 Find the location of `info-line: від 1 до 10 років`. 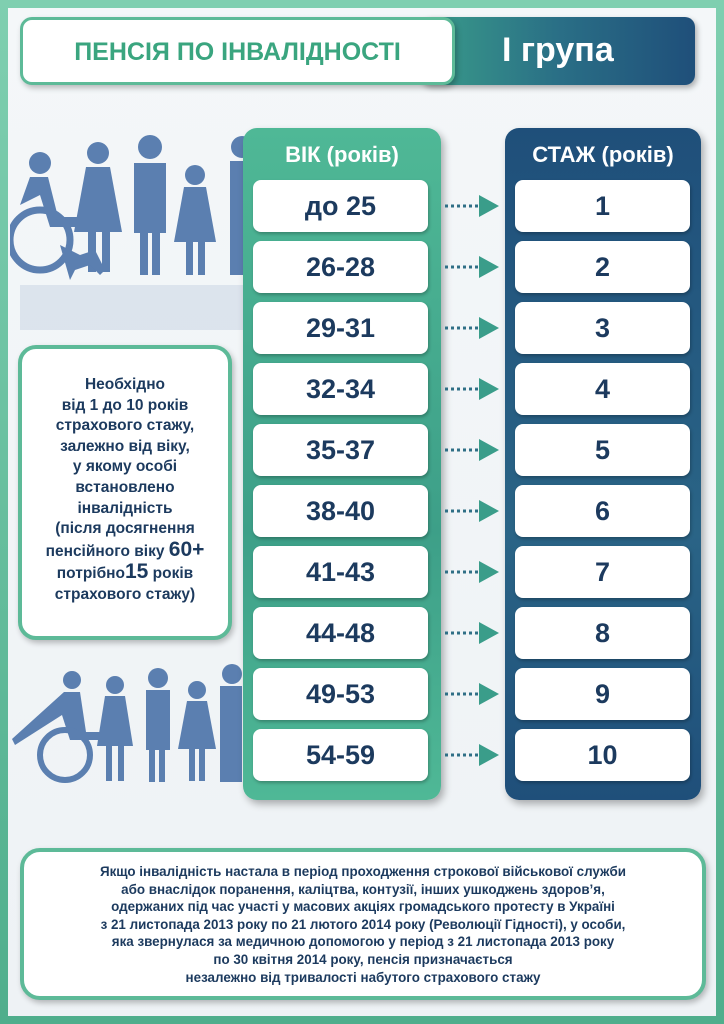

info-line: від 1 до 10 років is located at coordinates (125, 405).